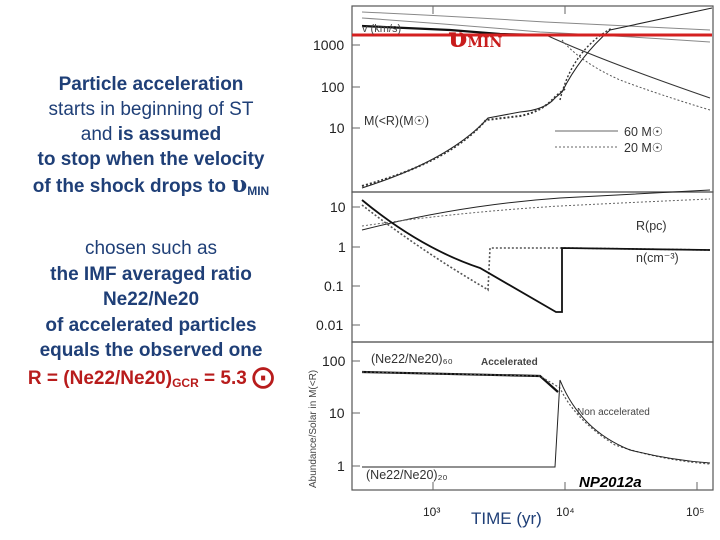 The height and width of the screenshot is (540, 720). I want to click on p3-tick-100: 100, so click(334, 361).